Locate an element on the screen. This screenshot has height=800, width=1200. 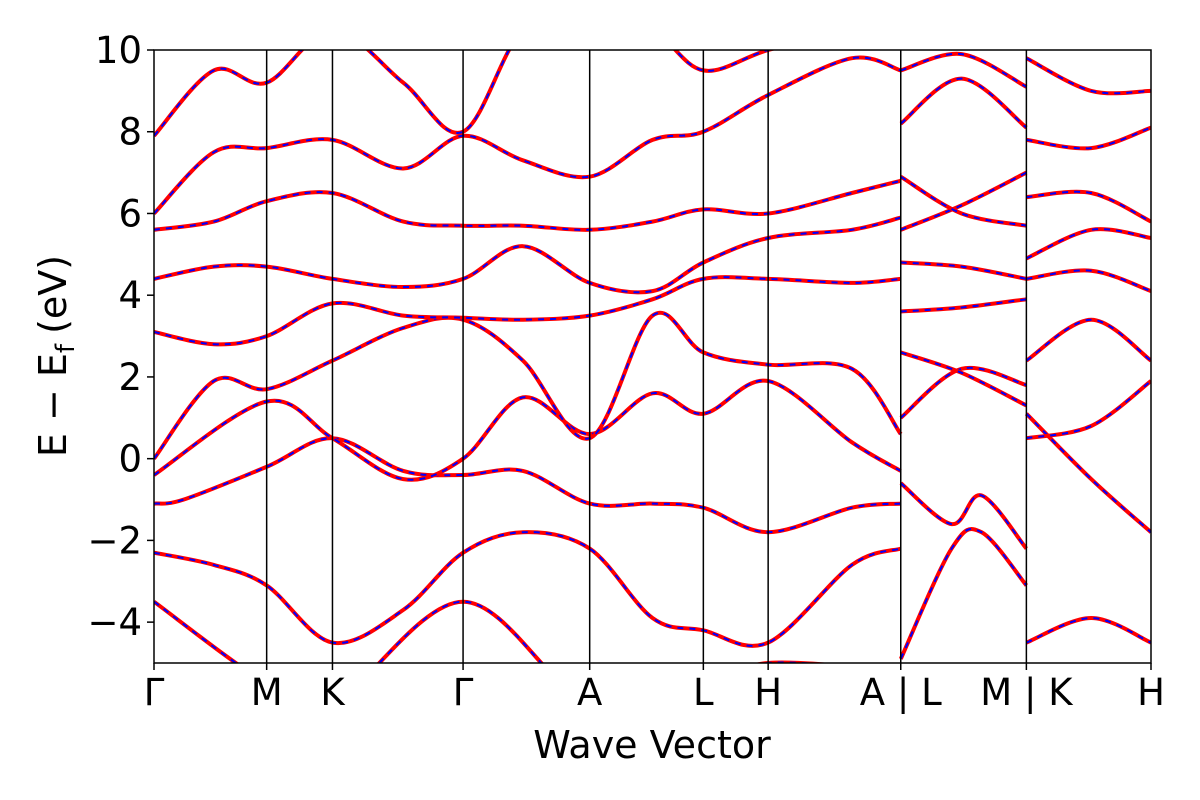
y-axis-title-subscript: f is located at coordinates (66, 348).